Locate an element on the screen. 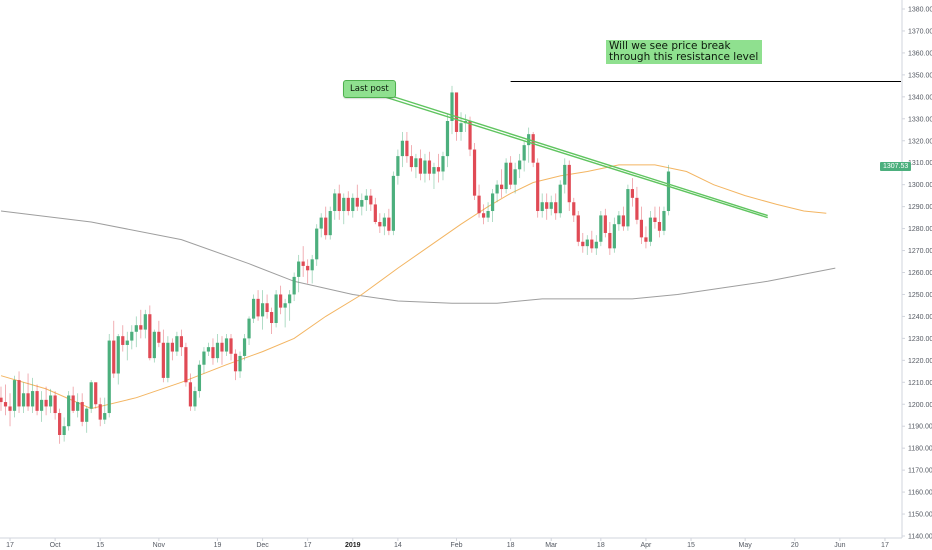  time-tick-label-13: Apr is located at coordinates (646, 545).